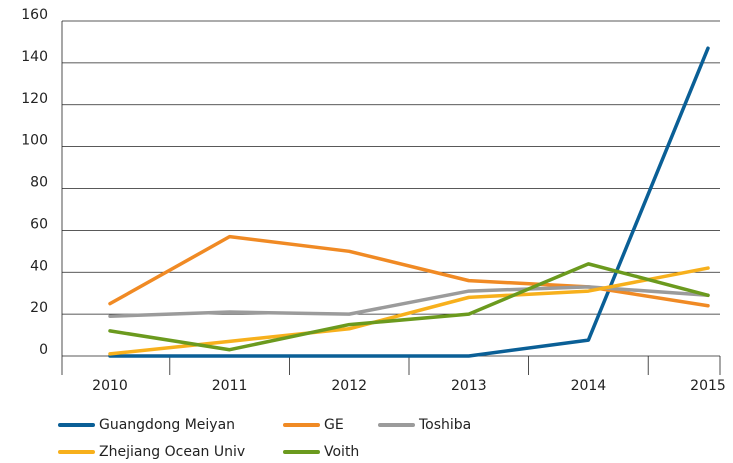 Image resolution: width=733 pixels, height=463 pixels. What do you see at coordinates (708, 386) in the screenshot?
I see `x-tick-label: 2015` at bounding box center [708, 386].